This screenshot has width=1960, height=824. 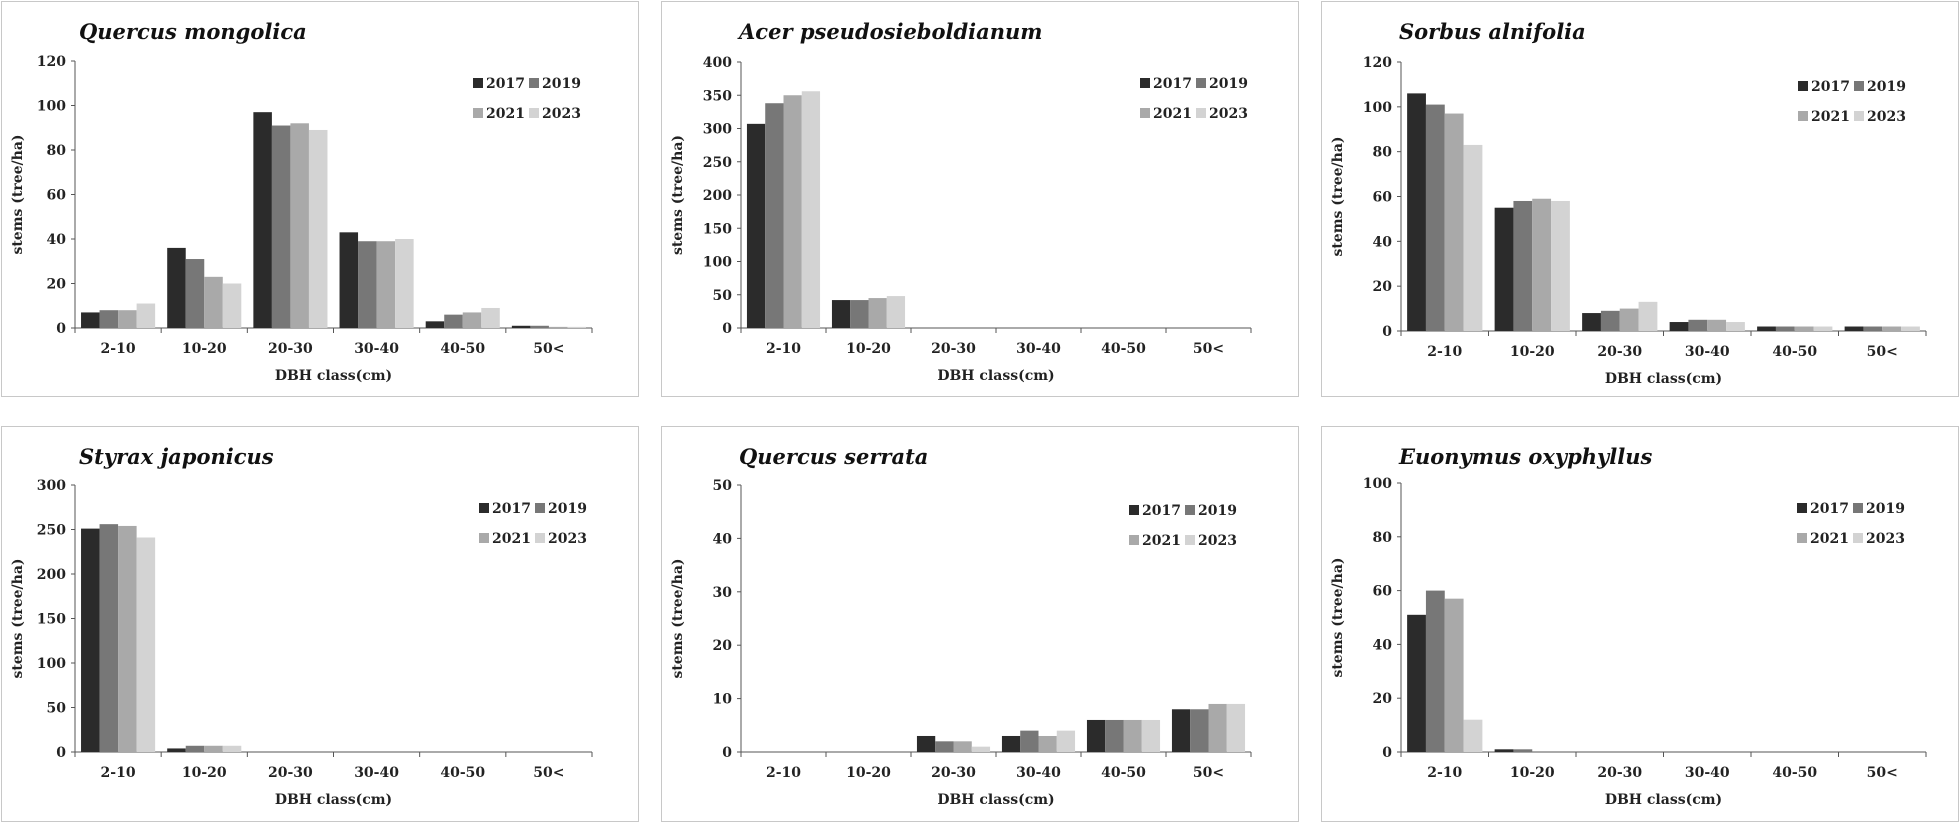 I want to click on y-tick-label: 250, so click(x=717, y=163).